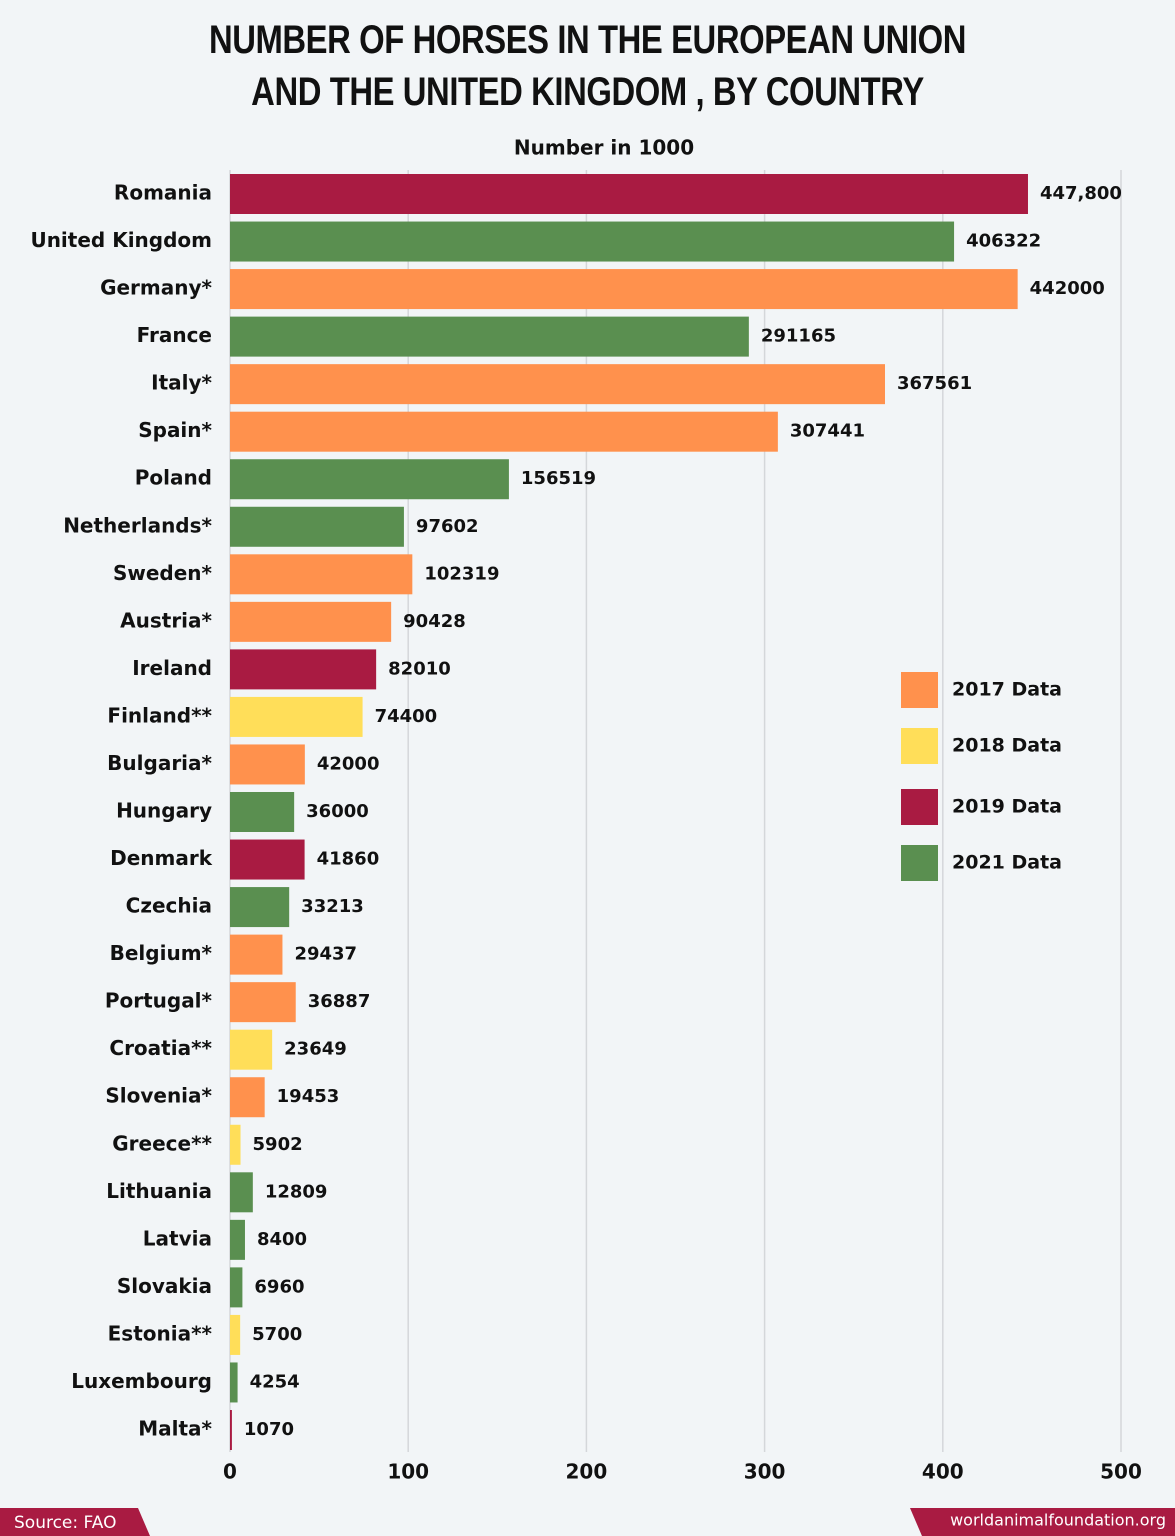  I want to click on data-label: 6960, so click(279, 1286).